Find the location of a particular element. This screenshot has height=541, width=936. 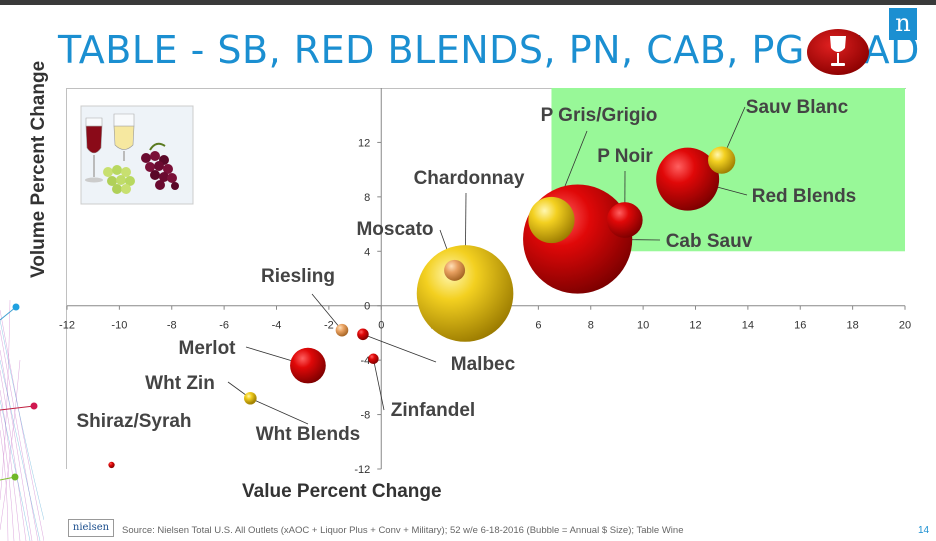

page-number: 14 is located at coordinates (924, 530).